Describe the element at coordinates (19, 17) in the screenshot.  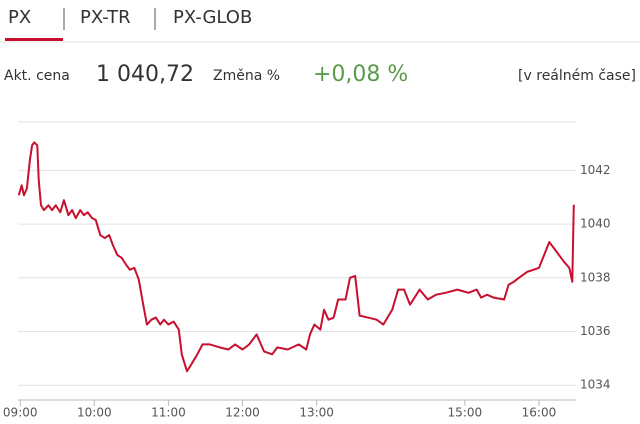
I see `tab: PX` at that location.